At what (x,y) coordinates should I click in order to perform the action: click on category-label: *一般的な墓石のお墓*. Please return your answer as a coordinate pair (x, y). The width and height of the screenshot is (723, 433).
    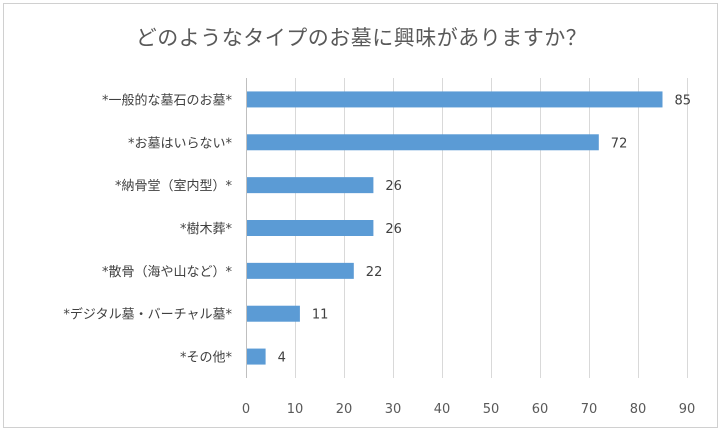
    Looking at the image, I should click on (167, 100).